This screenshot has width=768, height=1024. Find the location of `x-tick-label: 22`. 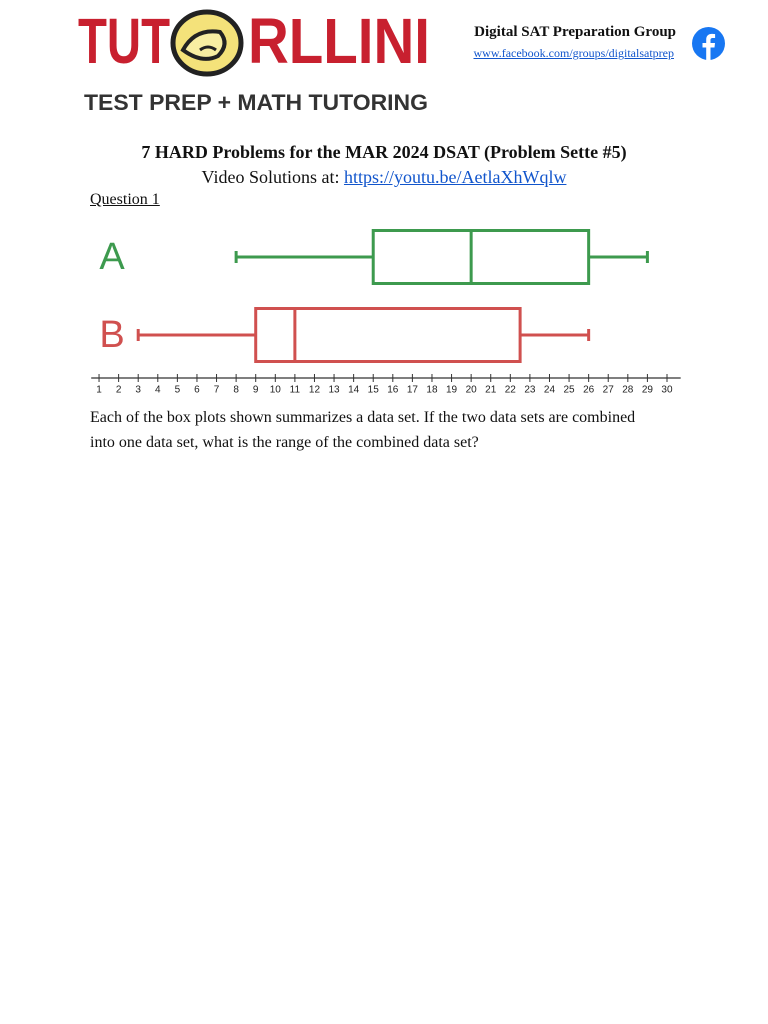

x-tick-label: 22 is located at coordinates (511, 390).